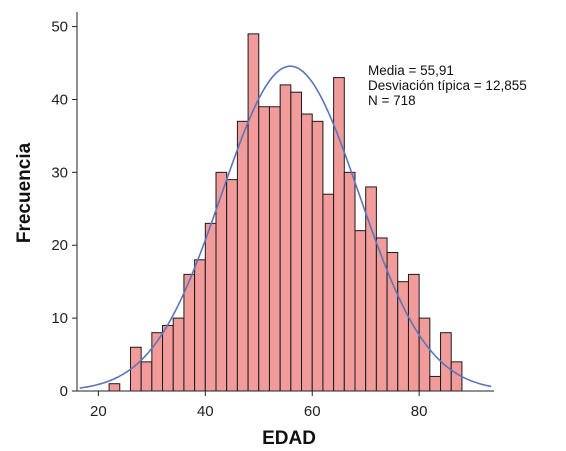 The width and height of the screenshot is (566, 451). What do you see at coordinates (98, 411) in the screenshot?
I see `x-tick-label: 20` at bounding box center [98, 411].